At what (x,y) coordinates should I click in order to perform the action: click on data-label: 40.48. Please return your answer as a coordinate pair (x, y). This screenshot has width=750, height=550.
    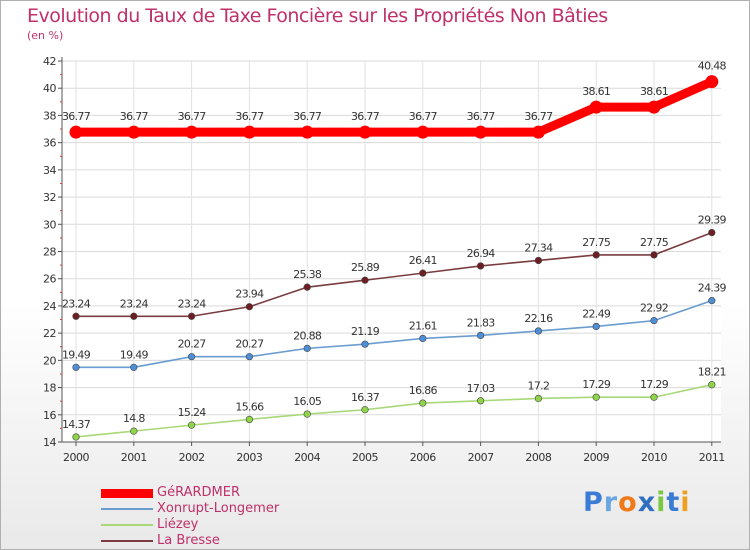
    Looking at the image, I should click on (712, 66).